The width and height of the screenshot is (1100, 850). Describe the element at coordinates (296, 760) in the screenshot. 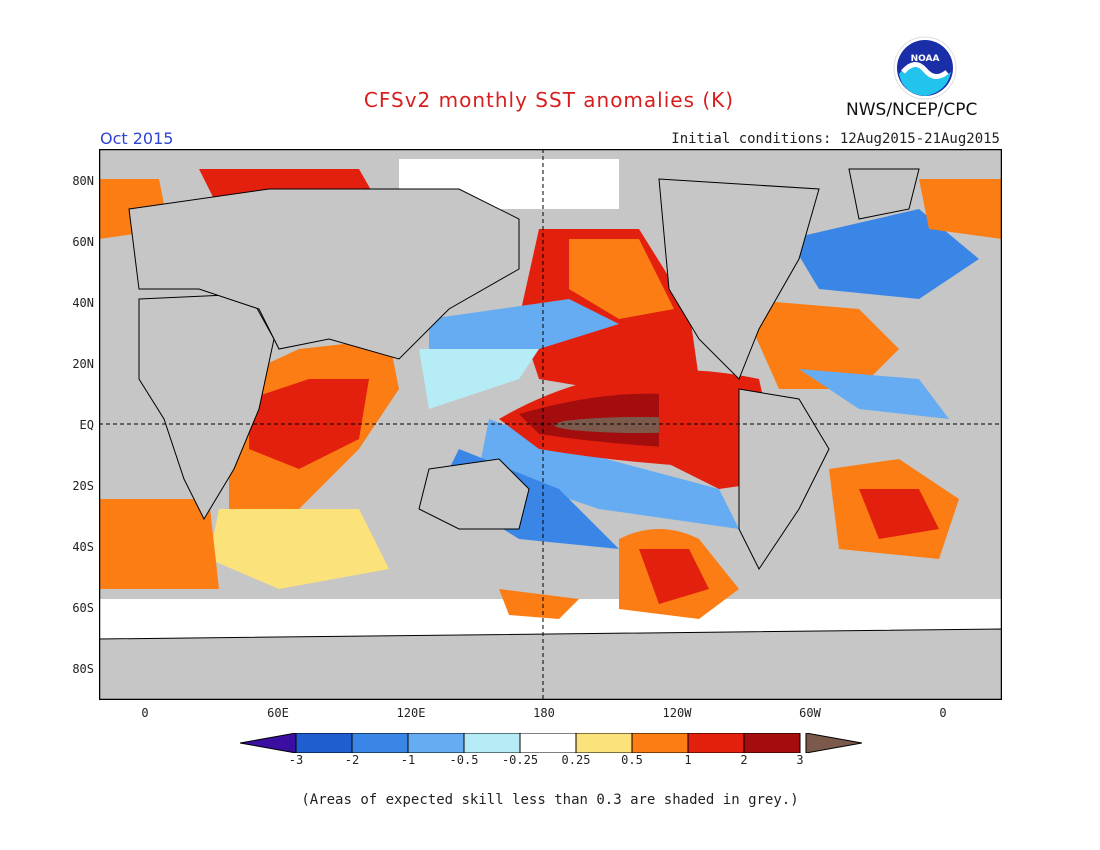

I see `colorbar-label: -3` at that location.